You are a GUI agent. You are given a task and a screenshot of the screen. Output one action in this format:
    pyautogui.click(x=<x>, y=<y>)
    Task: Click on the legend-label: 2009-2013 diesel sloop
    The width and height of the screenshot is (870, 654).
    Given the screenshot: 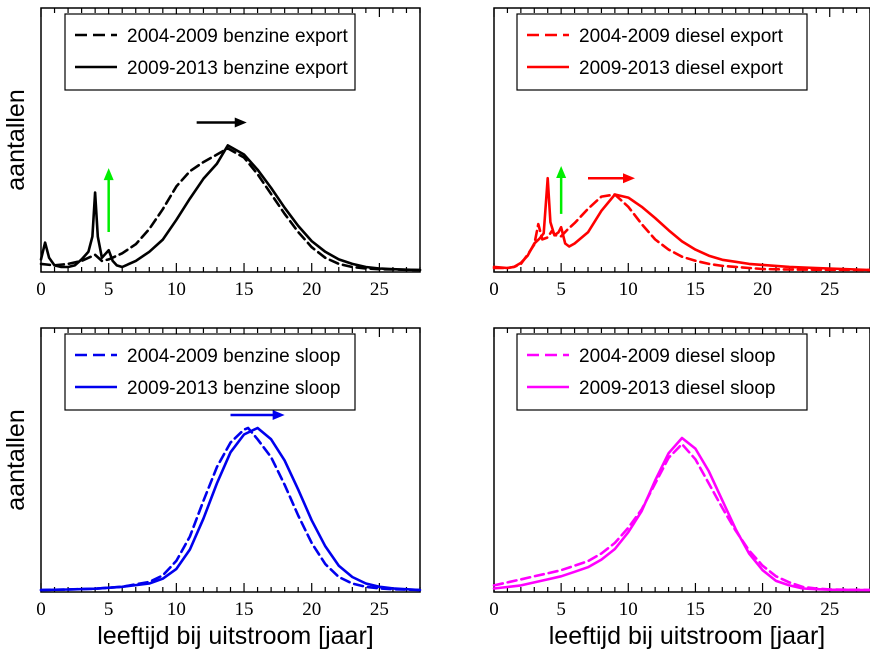 What is the action you would take?
    pyautogui.click(x=677, y=388)
    